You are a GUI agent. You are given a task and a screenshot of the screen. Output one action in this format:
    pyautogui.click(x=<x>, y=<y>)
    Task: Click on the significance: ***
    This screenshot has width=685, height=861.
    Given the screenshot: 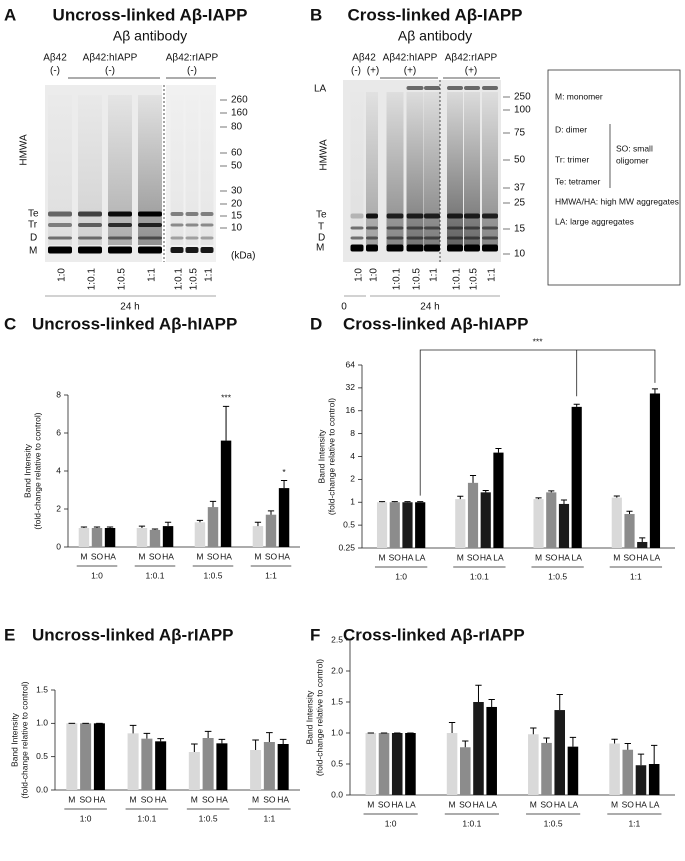 What is the action you would take?
    pyautogui.click(x=226, y=398)
    